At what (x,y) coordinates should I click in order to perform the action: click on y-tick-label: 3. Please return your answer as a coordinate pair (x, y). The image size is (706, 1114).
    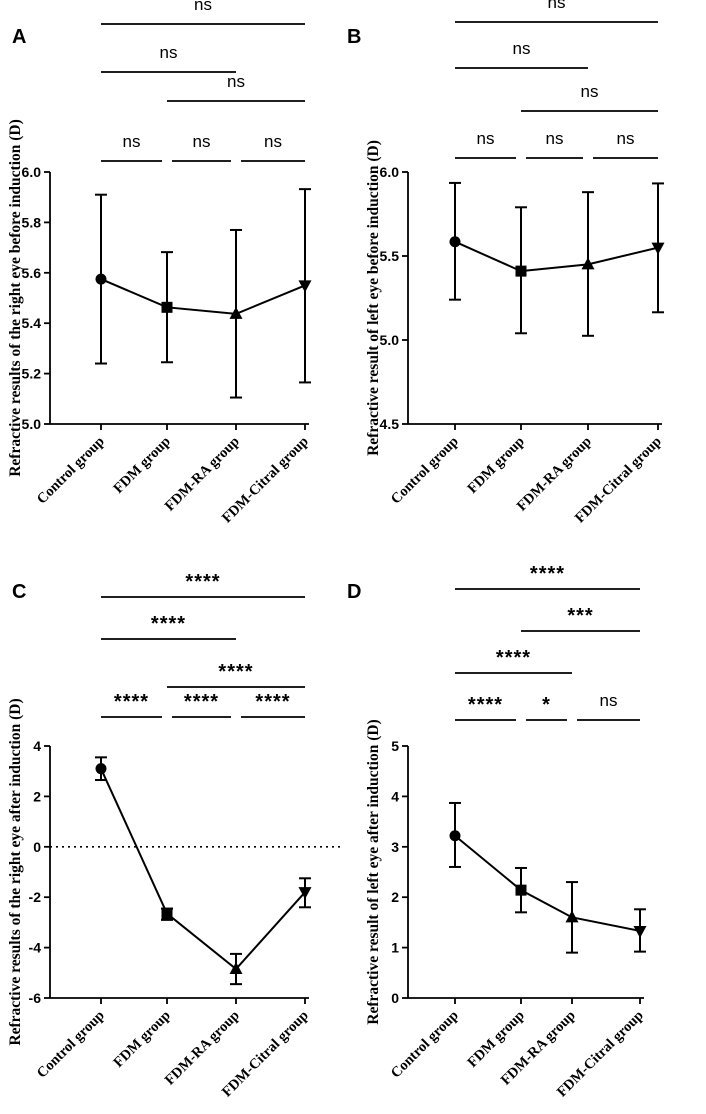
    Looking at the image, I should click on (395, 847).